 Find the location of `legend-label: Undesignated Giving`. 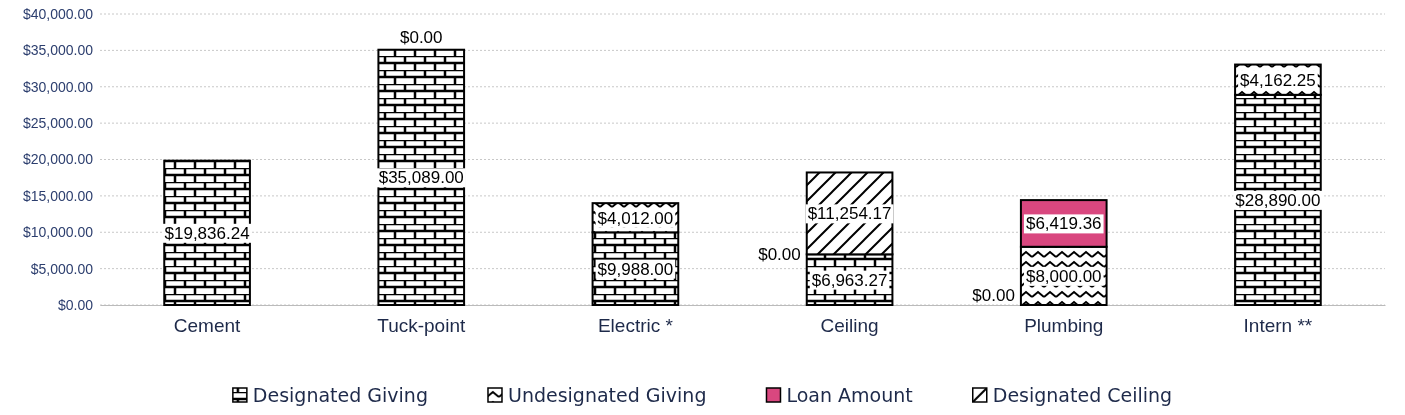

legend-label: Undesignated Giving is located at coordinates (607, 394).